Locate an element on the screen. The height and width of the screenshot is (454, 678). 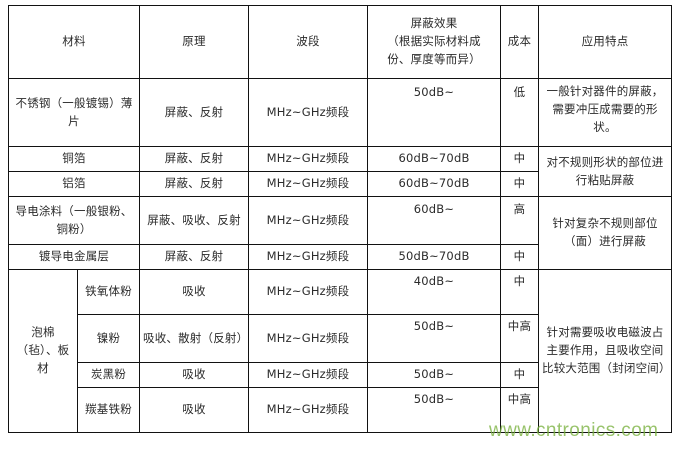
table-row: 铝箔 屏蔽、反射 MHz~GHz频段 60dB~70dB 中 is located at coordinates (340, 184).